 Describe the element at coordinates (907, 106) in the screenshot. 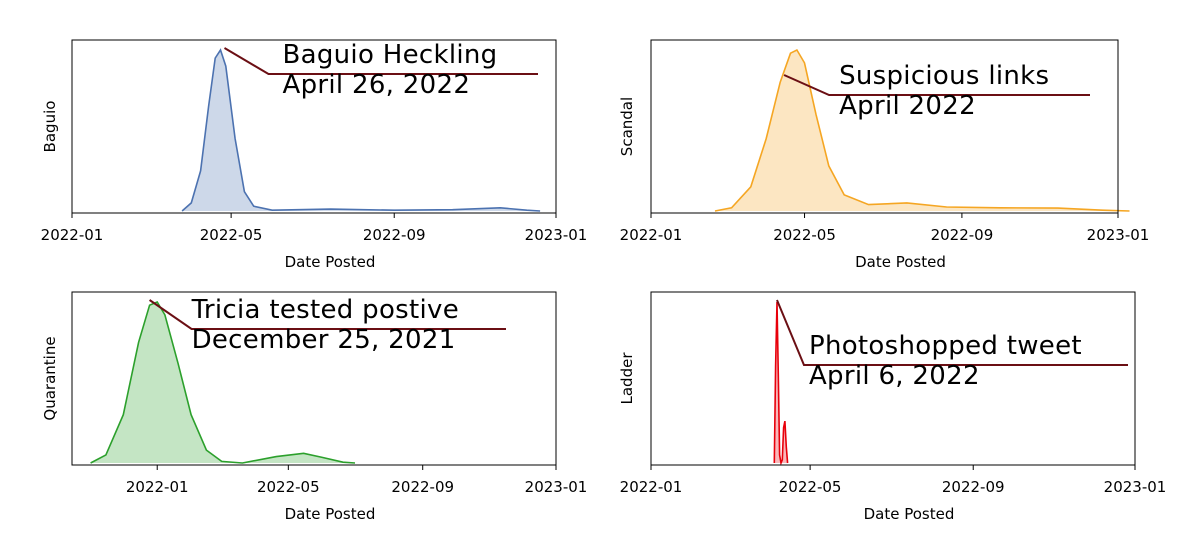

I see `annotation-text: April 2022` at that location.